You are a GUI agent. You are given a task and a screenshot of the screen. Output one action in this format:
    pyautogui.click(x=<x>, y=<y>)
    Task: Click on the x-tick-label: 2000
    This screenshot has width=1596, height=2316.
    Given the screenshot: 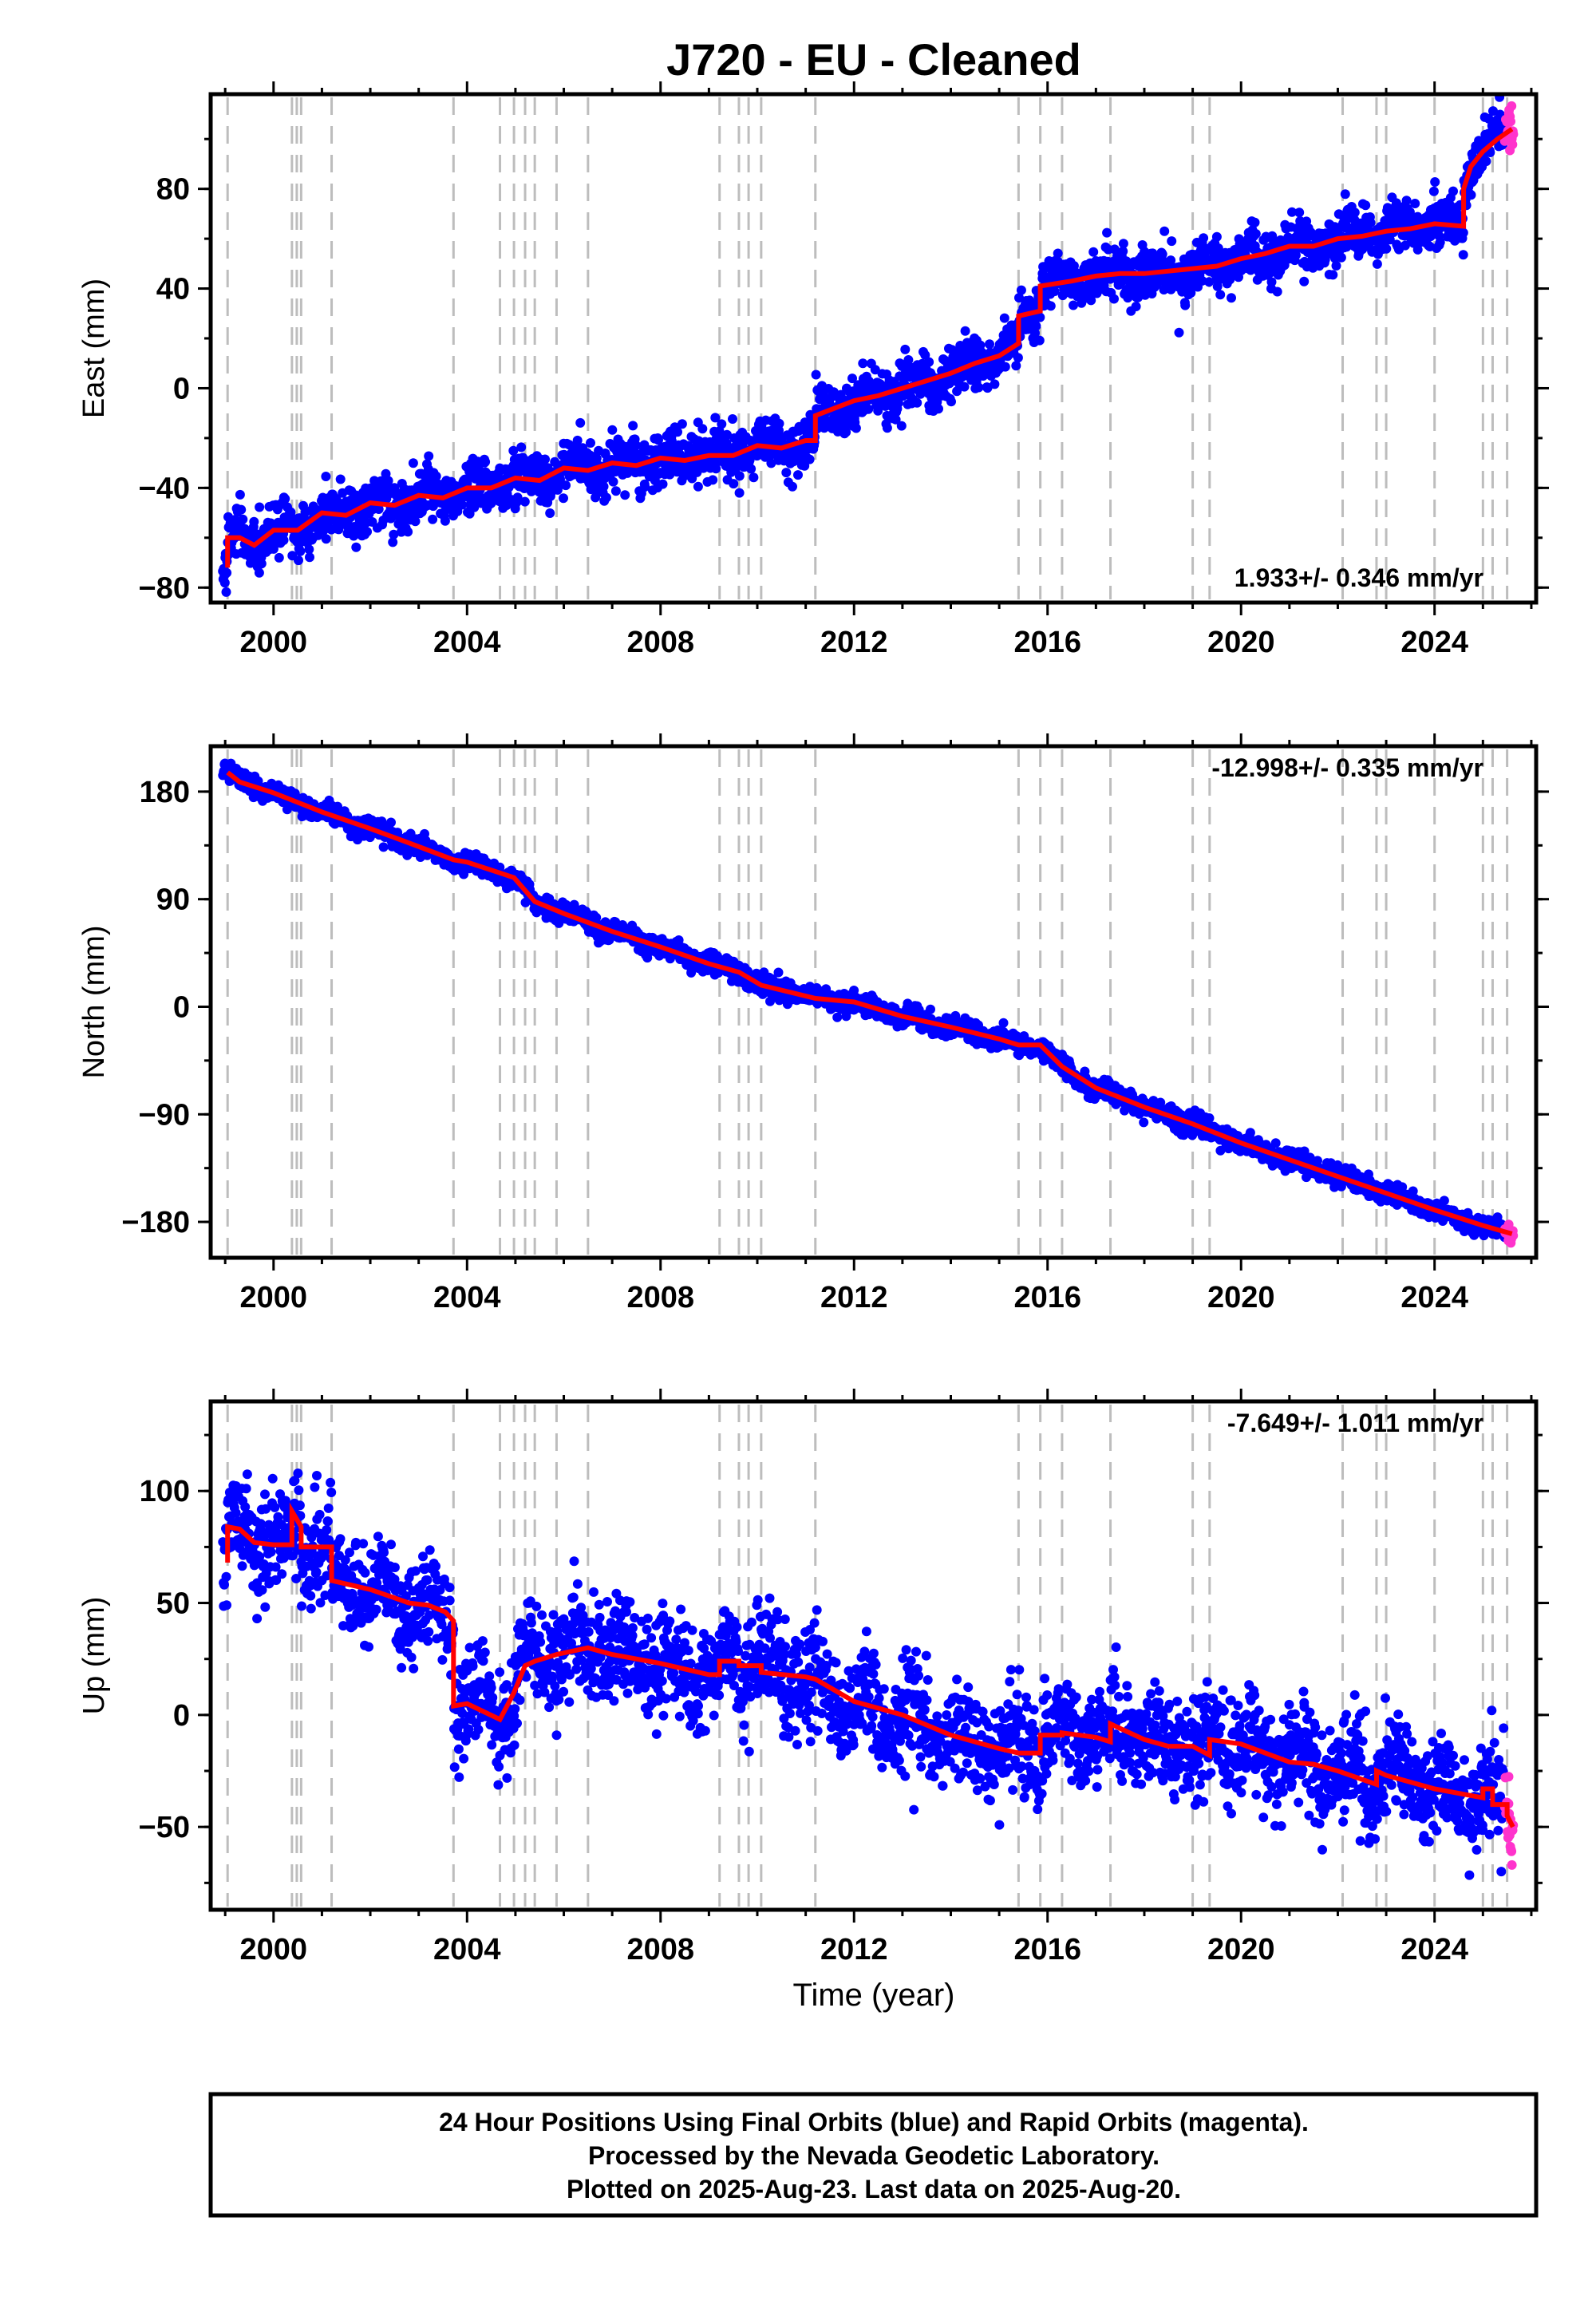 What is the action you would take?
    pyautogui.click(x=274, y=642)
    